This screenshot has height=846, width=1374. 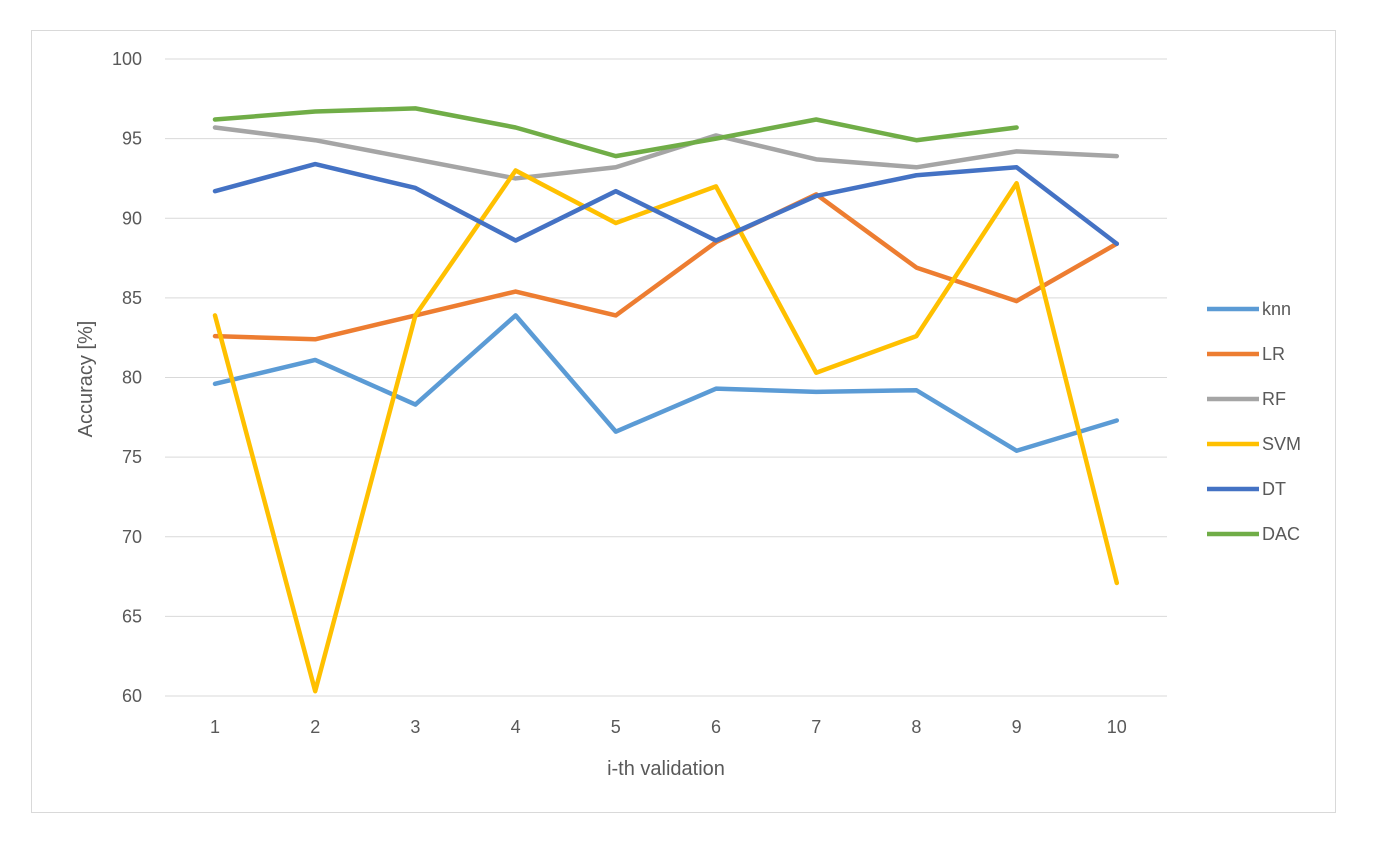 What do you see at coordinates (132, 537) in the screenshot?
I see `y-tick-label: 70` at bounding box center [132, 537].